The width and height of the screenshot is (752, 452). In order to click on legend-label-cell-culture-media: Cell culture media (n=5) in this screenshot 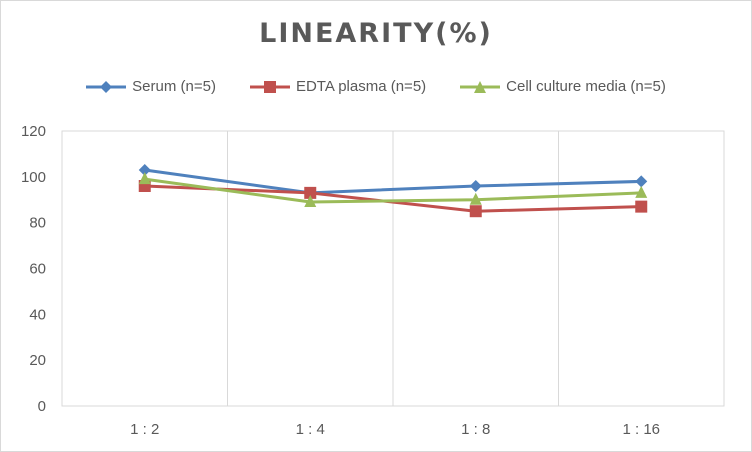, I will do `click(586, 86)`.